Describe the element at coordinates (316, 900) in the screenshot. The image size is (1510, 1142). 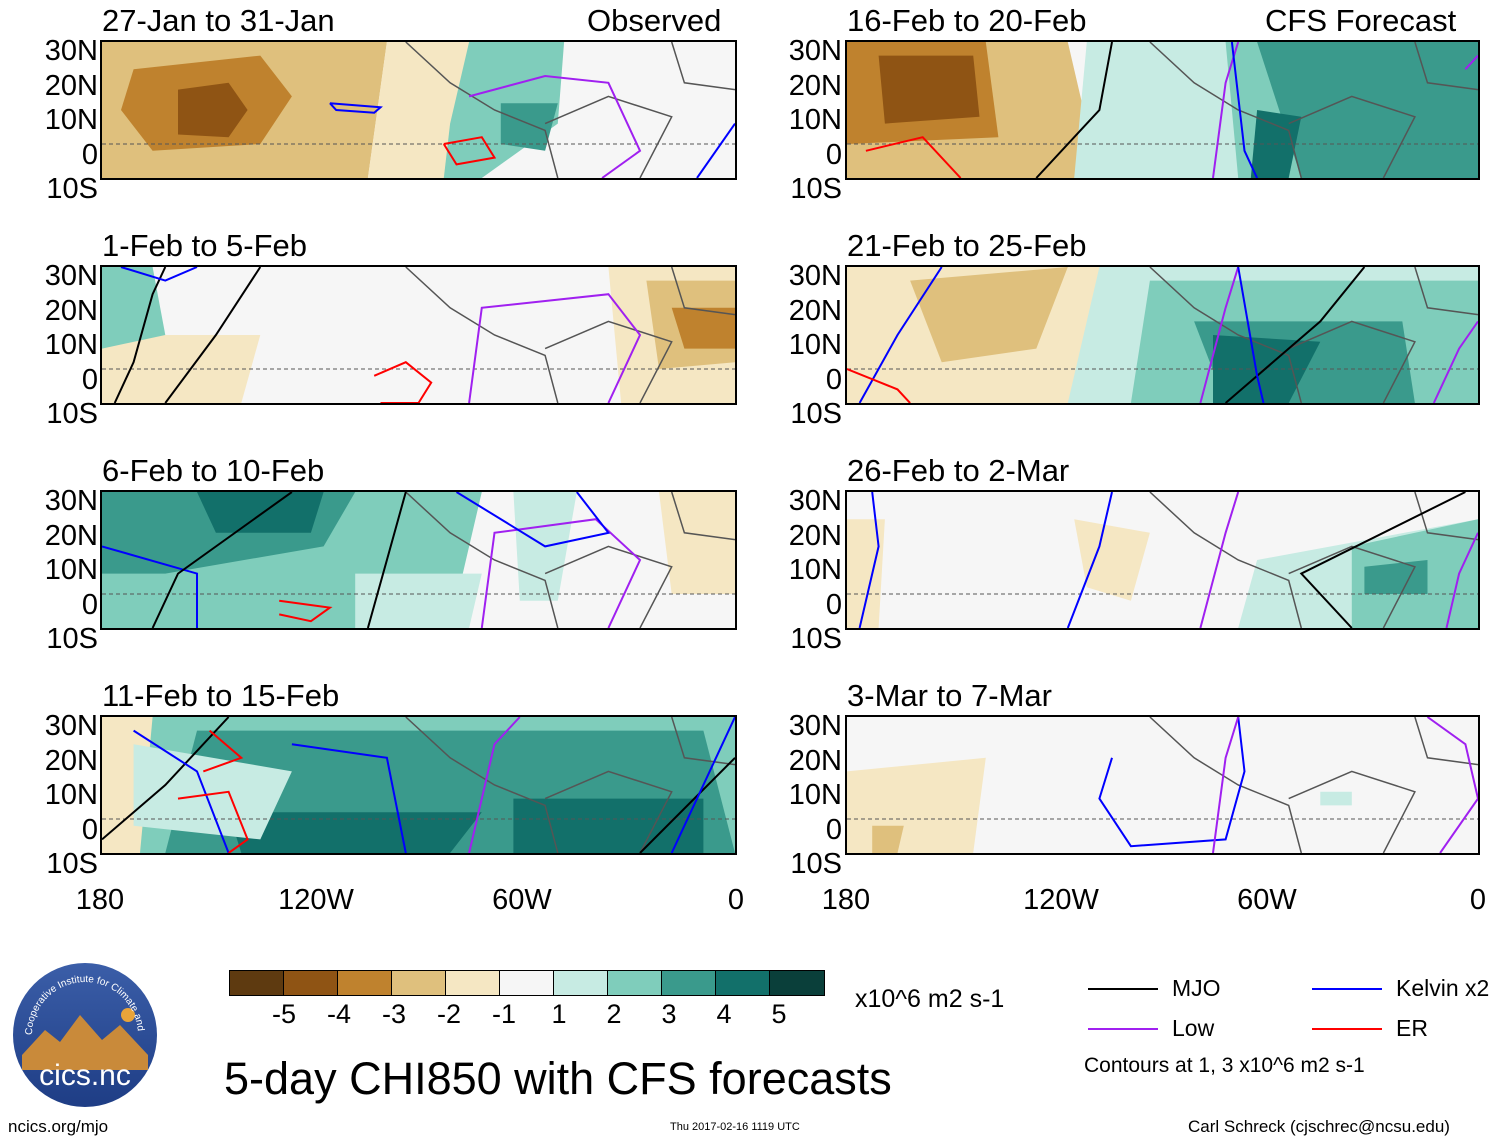
I see `lon-label-left-120w: 120W` at that location.